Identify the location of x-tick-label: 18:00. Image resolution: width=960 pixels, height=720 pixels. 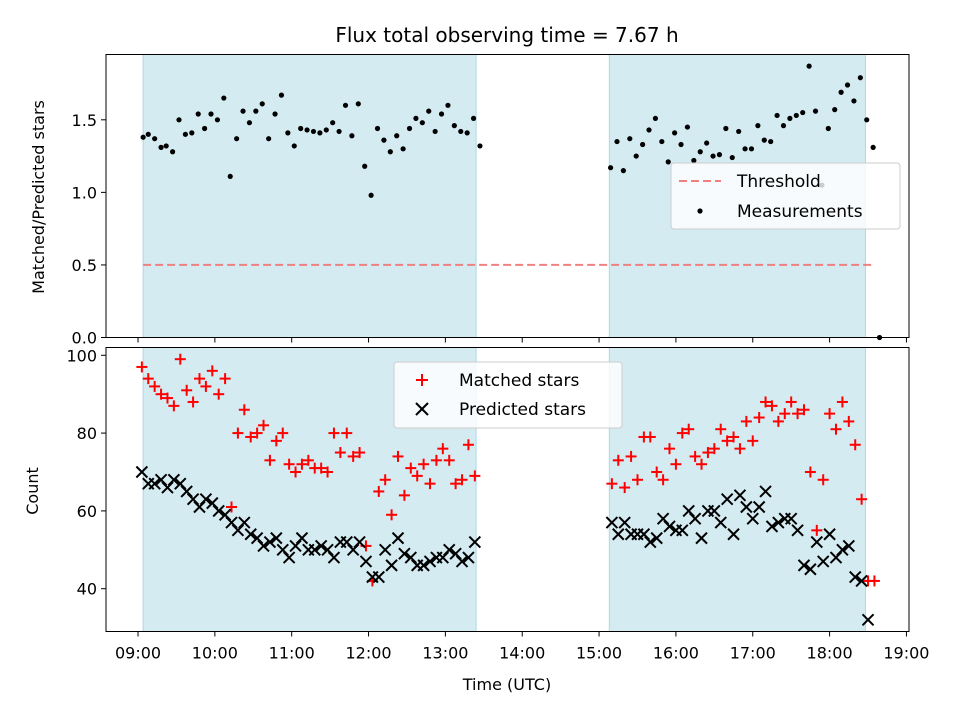
(830, 653).